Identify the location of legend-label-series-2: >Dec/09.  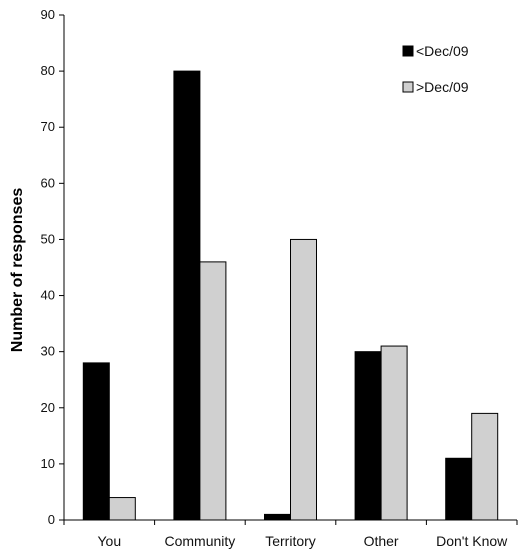
(442, 87).